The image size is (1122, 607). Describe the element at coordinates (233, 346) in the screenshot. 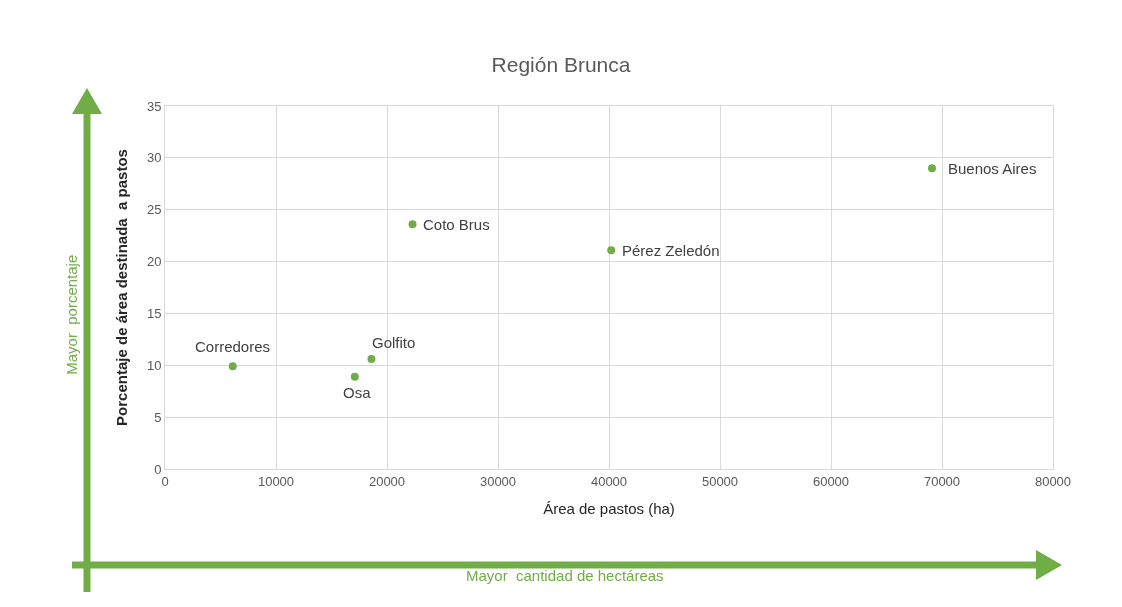

I see `annotation: Corredores` at that location.